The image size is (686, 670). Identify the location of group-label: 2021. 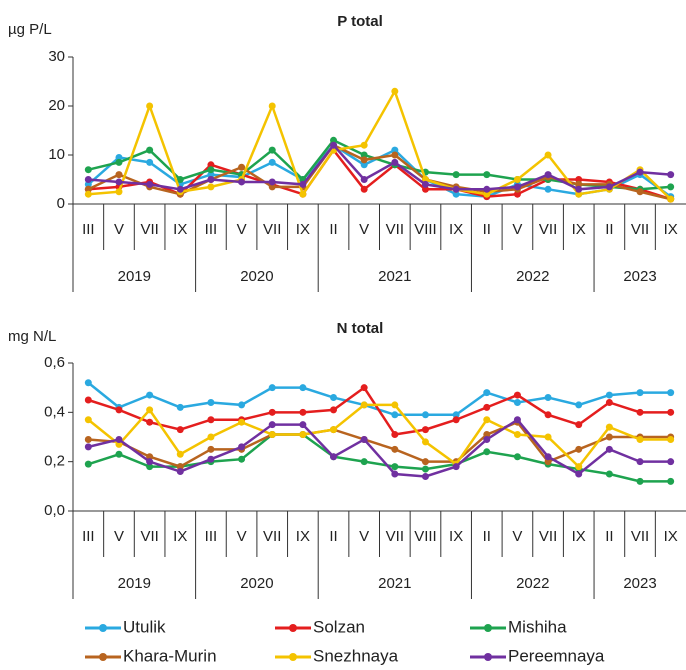
(394, 583).